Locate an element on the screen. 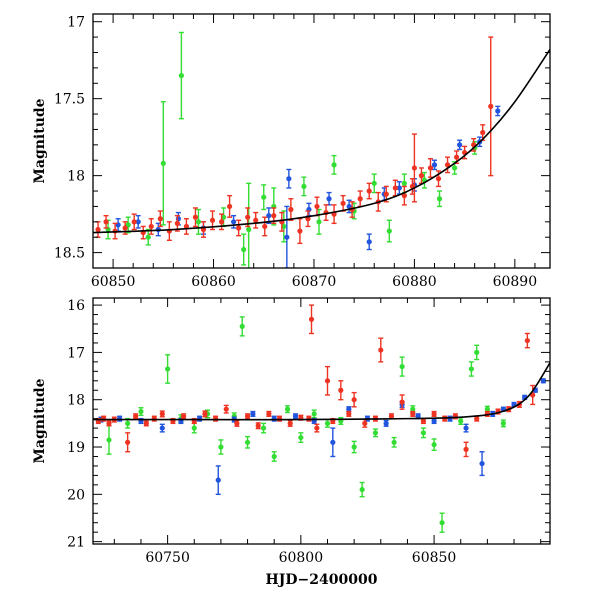 This screenshot has height=600, width=600. y-axis-label: Magnitude is located at coordinates (40, 420).